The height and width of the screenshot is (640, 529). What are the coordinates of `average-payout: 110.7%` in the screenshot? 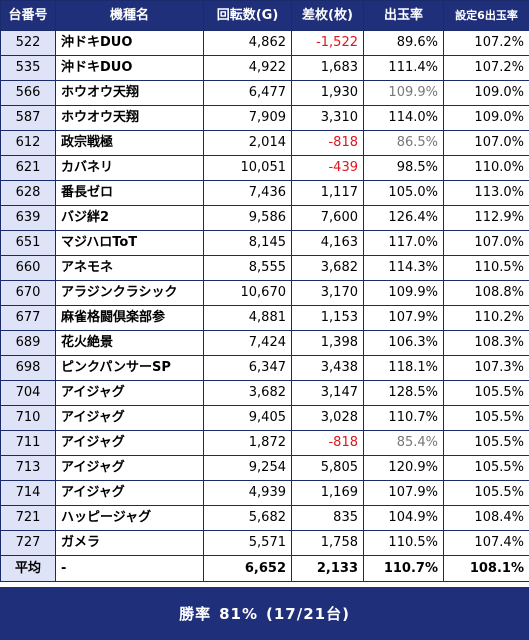 It's located at (403, 568).